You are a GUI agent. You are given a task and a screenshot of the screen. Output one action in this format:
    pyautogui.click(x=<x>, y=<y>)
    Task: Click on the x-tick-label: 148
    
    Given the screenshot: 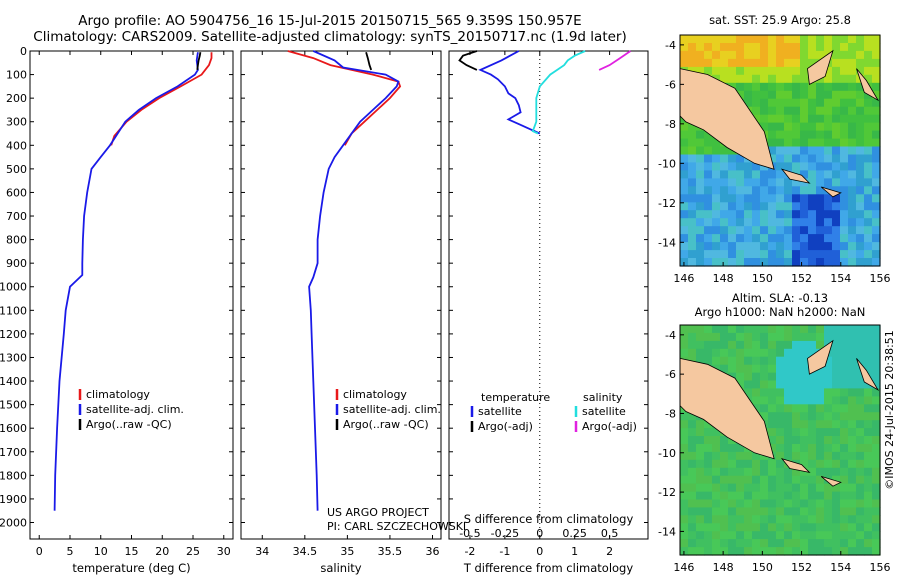 What is the action you would take?
    pyautogui.click(x=723, y=567)
    